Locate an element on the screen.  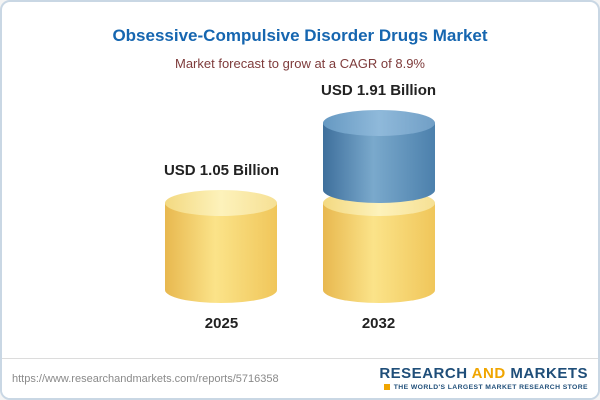
tagline-square-icon is located at coordinates (386, 387).